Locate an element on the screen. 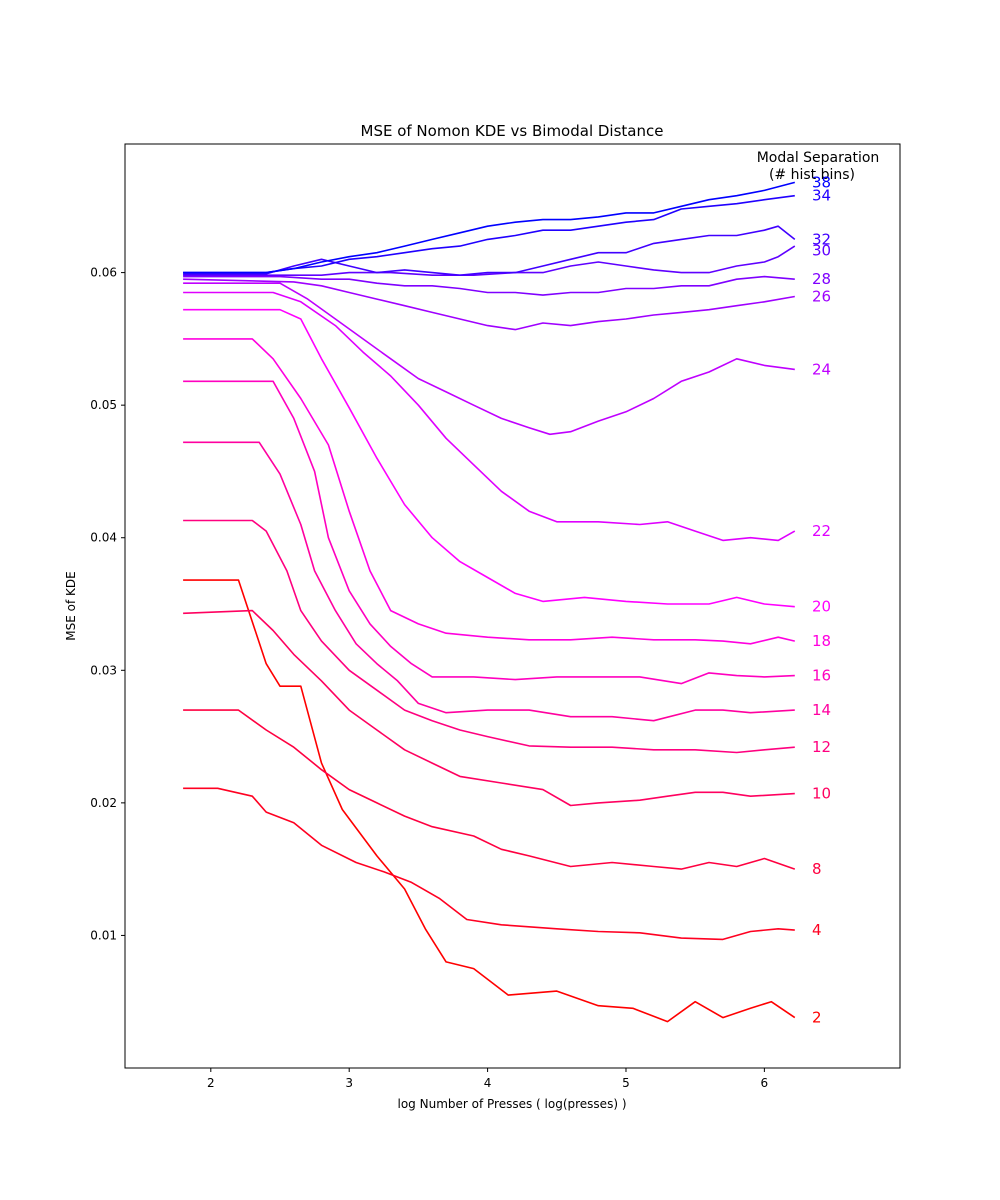 Image resolution: width=1000 pixels, height=1200 pixels. y-tick-label: 0.04 is located at coordinates (103, 538).